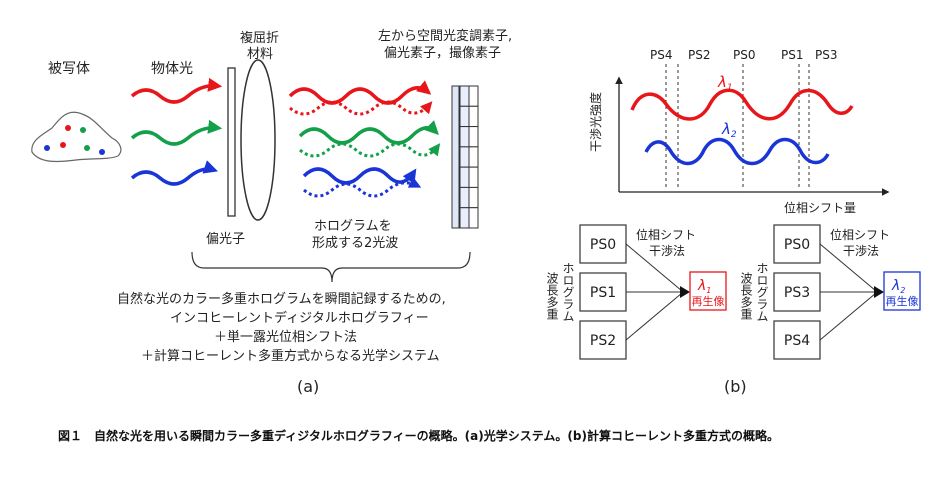  I want to click on birefringent-lens, so click(258, 140).